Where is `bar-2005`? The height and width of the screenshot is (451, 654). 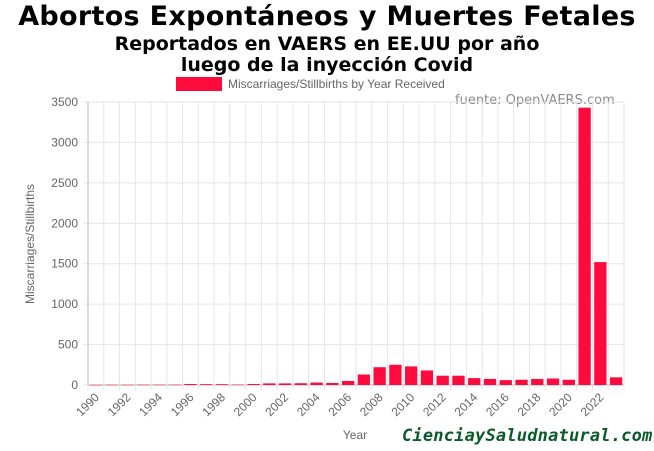 bar-2005 is located at coordinates (332, 383).